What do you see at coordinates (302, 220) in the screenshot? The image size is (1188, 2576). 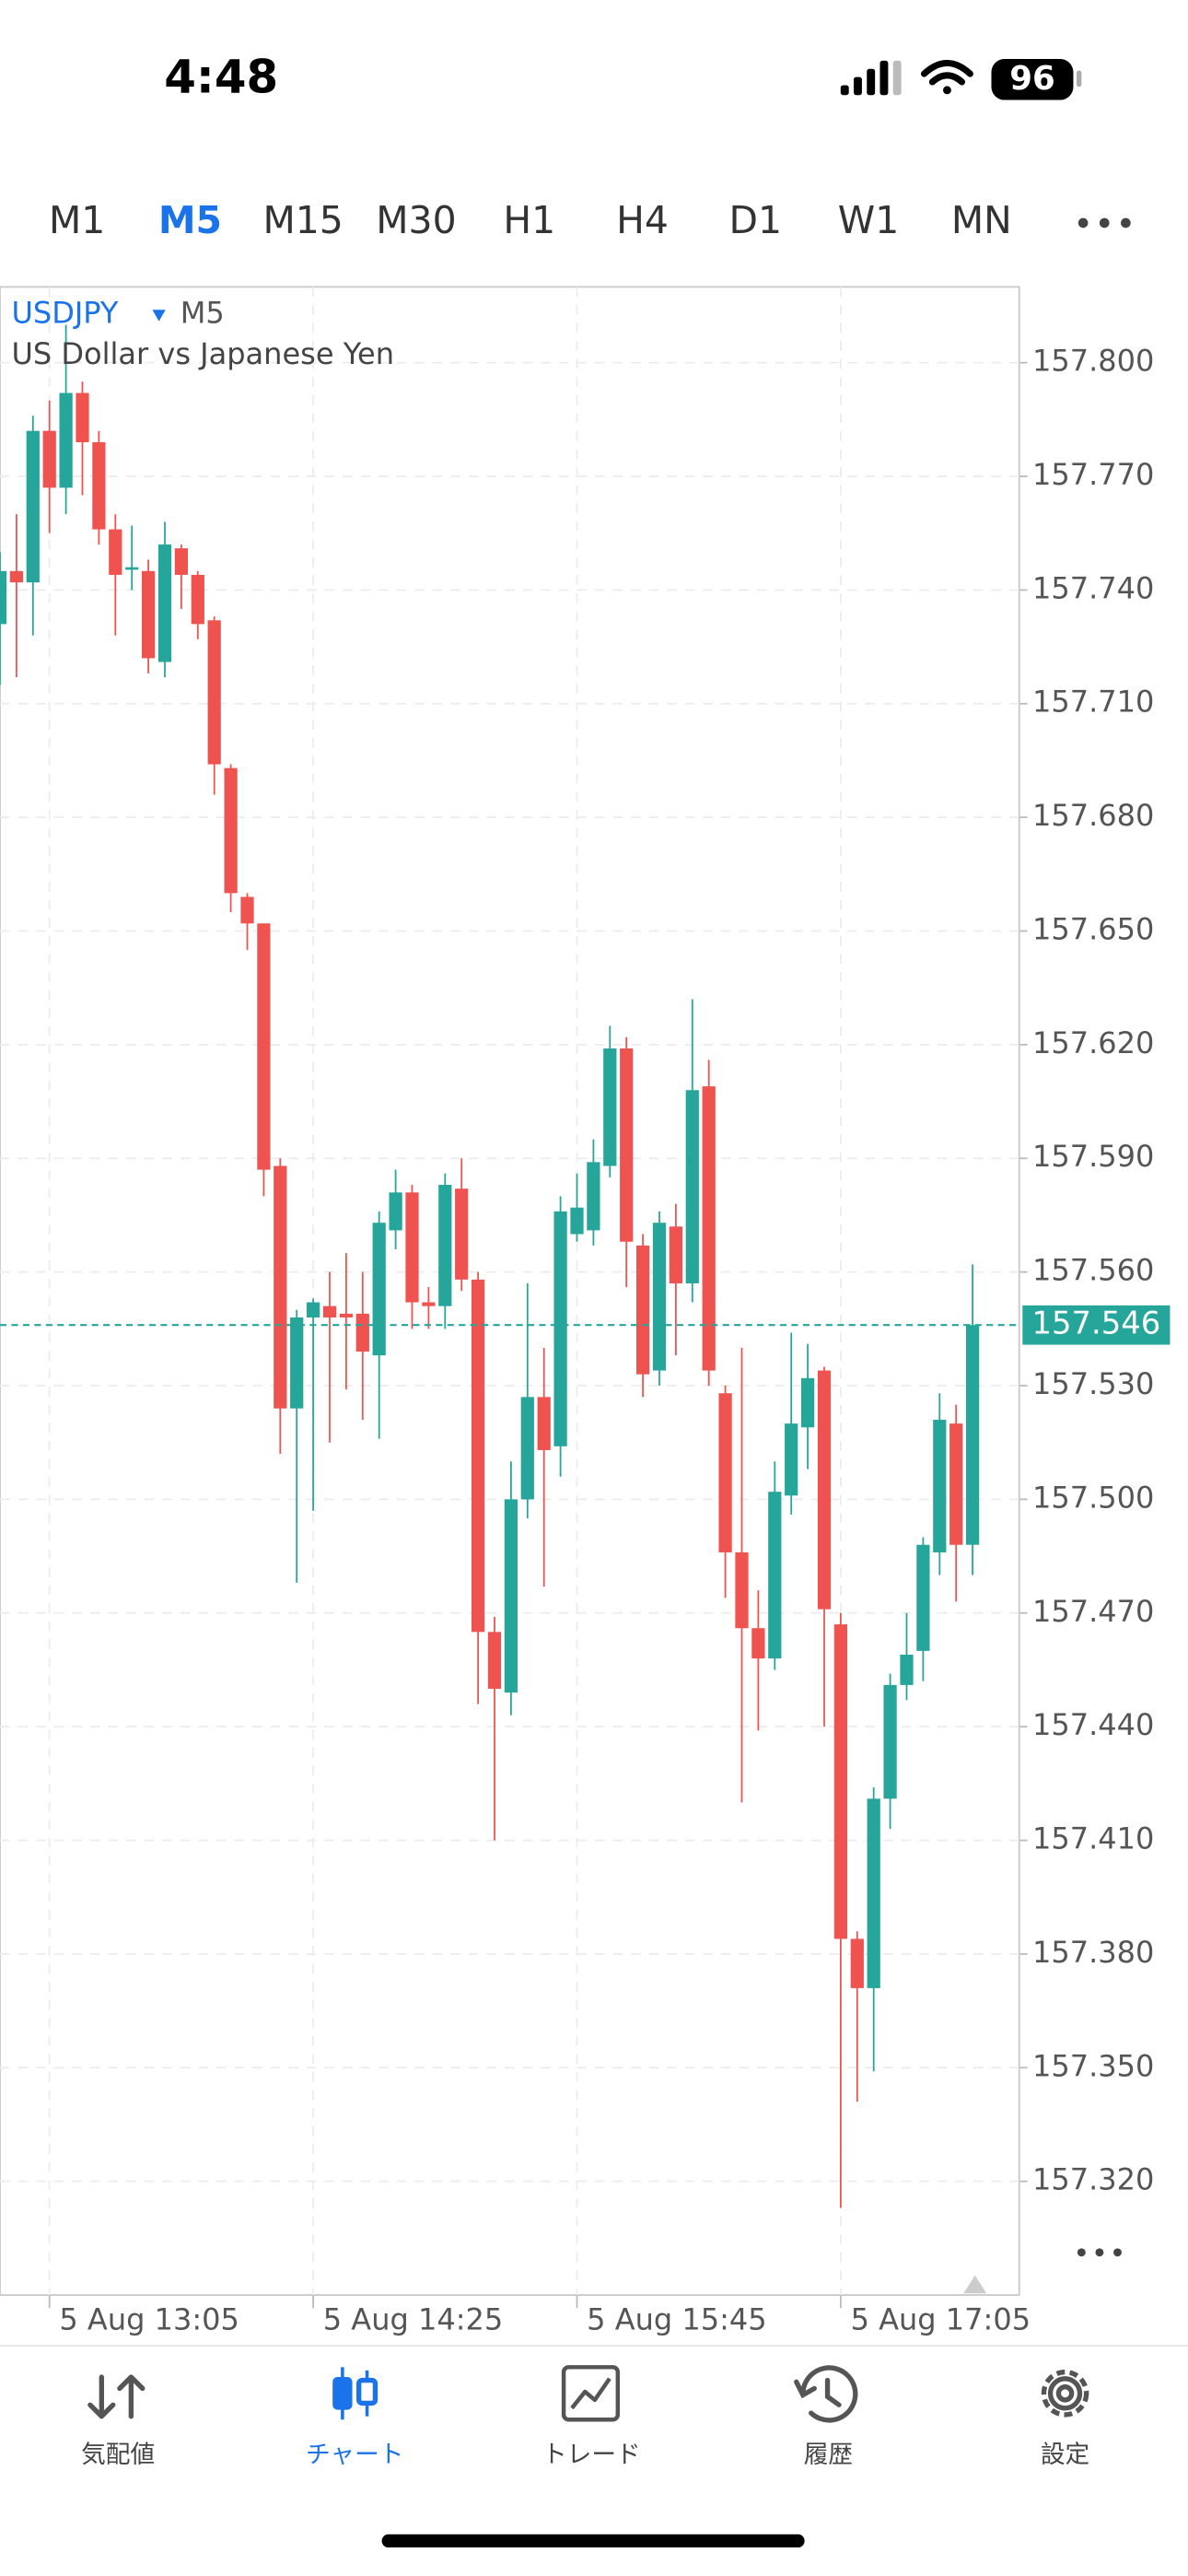 I see `timeframe-tab: M15` at bounding box center [302, 220].